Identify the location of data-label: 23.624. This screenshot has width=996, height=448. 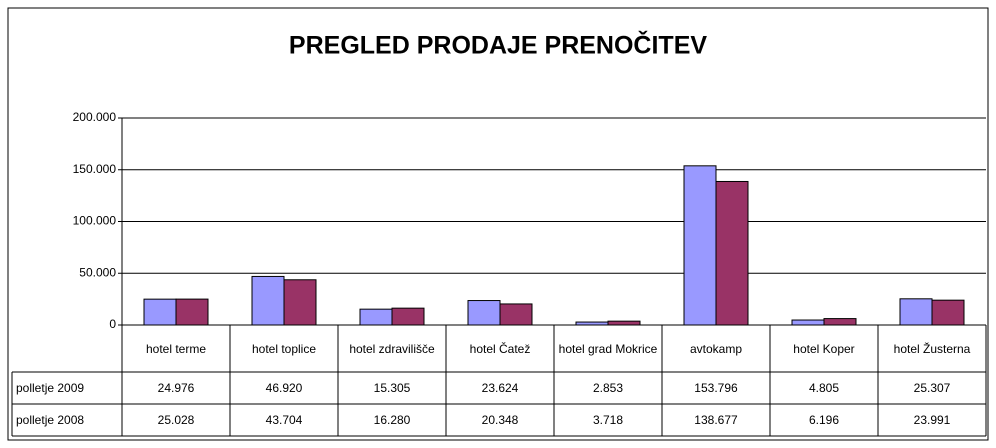
(500, 388).